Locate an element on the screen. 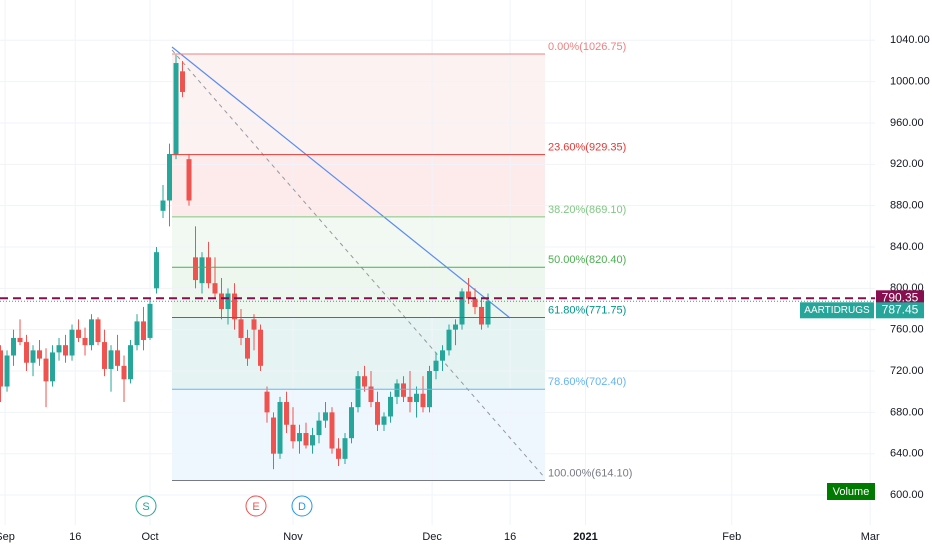  x-tick-label: Feb is located at coordinates (731, 537).